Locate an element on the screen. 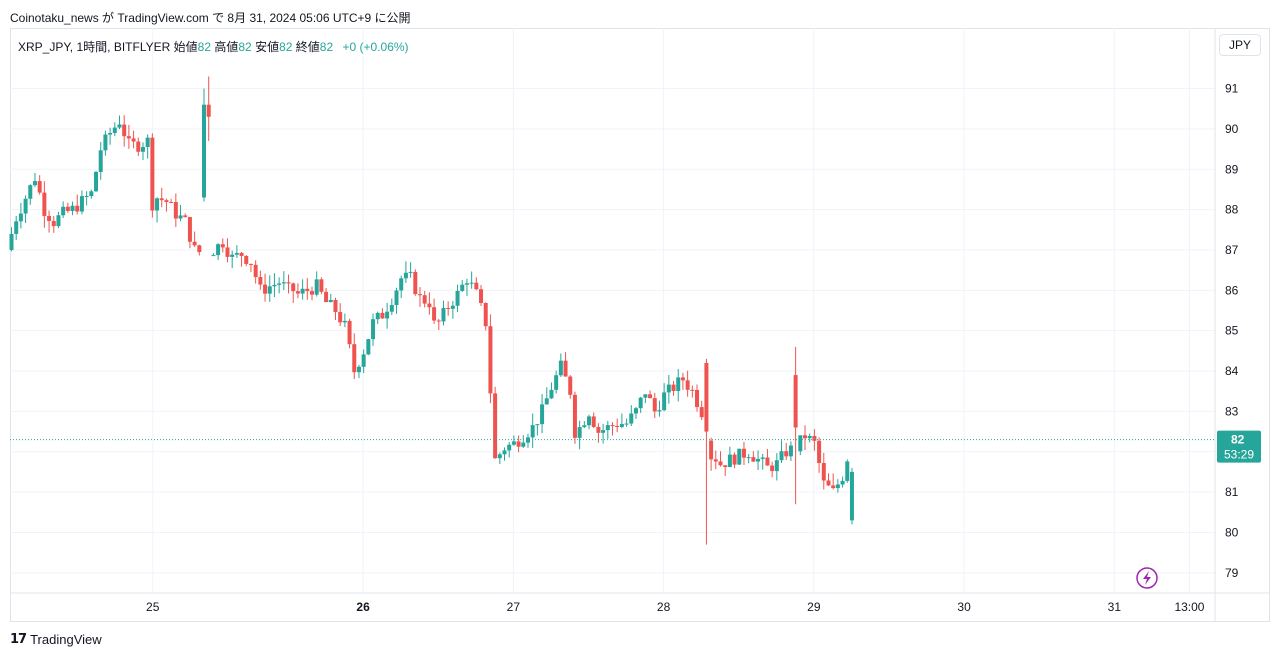 This screenshot has width=1280, height=658. price-tick-label: 91 is located at coordinates (1232, 89).